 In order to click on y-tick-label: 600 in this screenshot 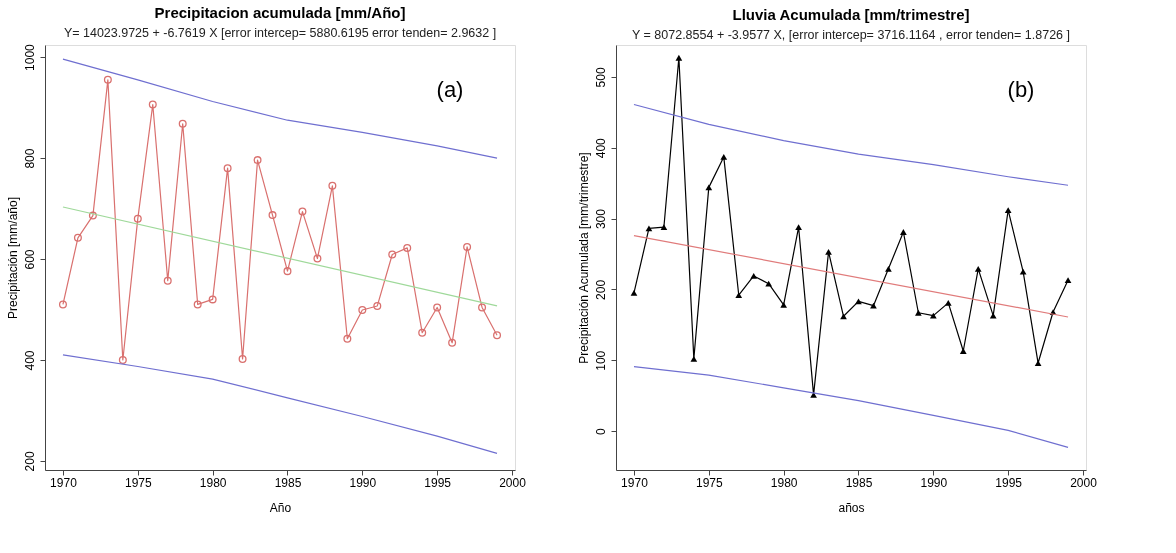, I will do `click(29, 259)`.